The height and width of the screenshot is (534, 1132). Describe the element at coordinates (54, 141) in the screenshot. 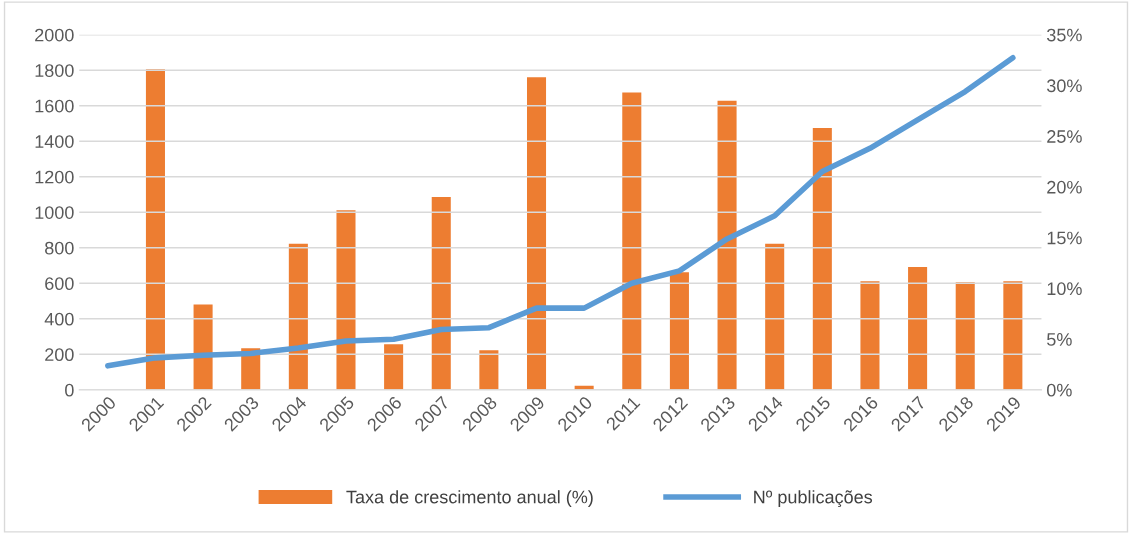

I see `y-tick-label: 1400` at that location.